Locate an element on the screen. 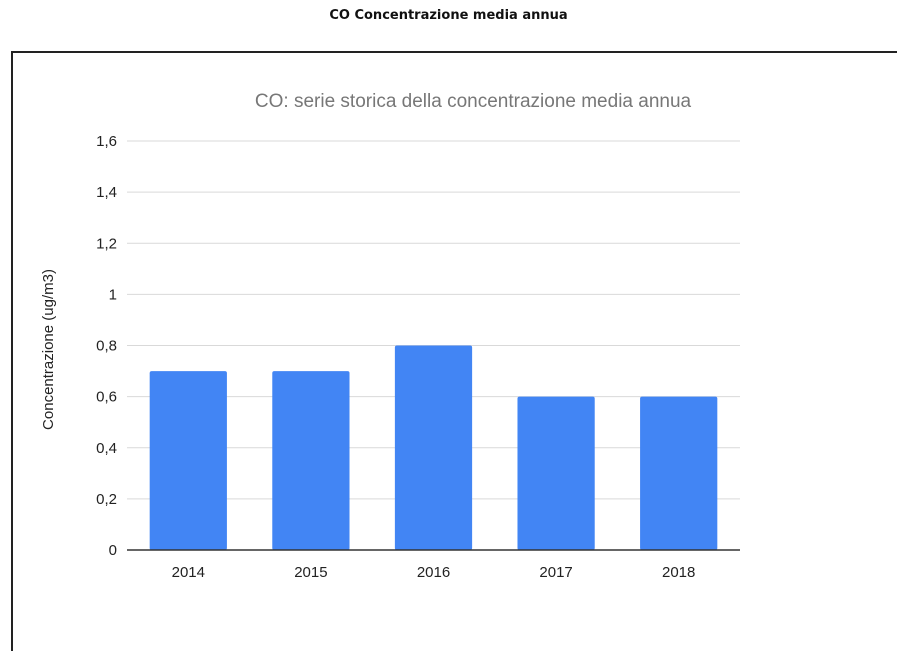  bar-2017 is located at coordinates (555, 473).